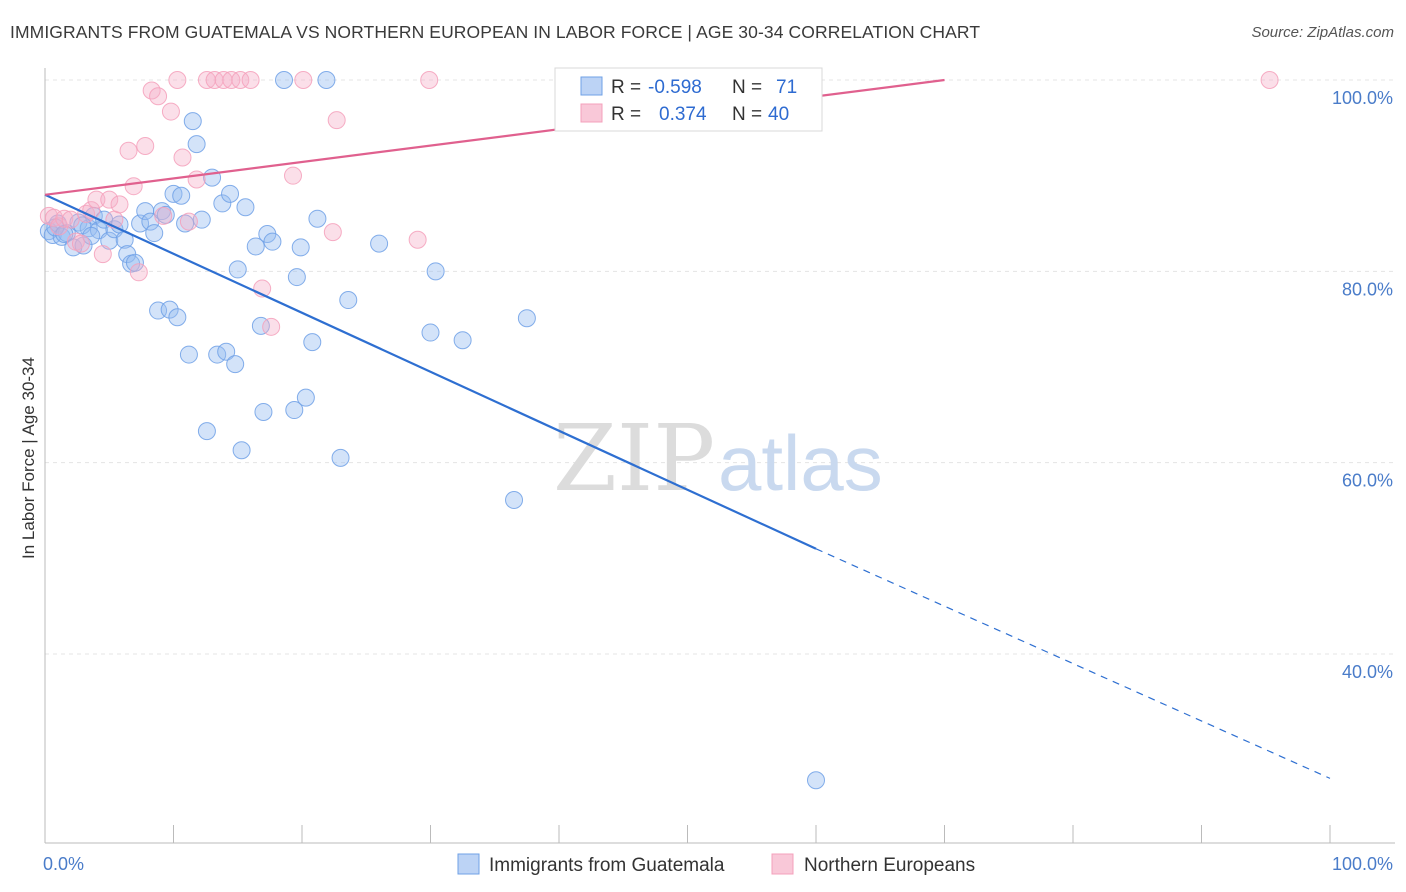 This screenshot has height=892, width=1406. I want to click on legend-r-value-2: 0.374, so click(683, 114).